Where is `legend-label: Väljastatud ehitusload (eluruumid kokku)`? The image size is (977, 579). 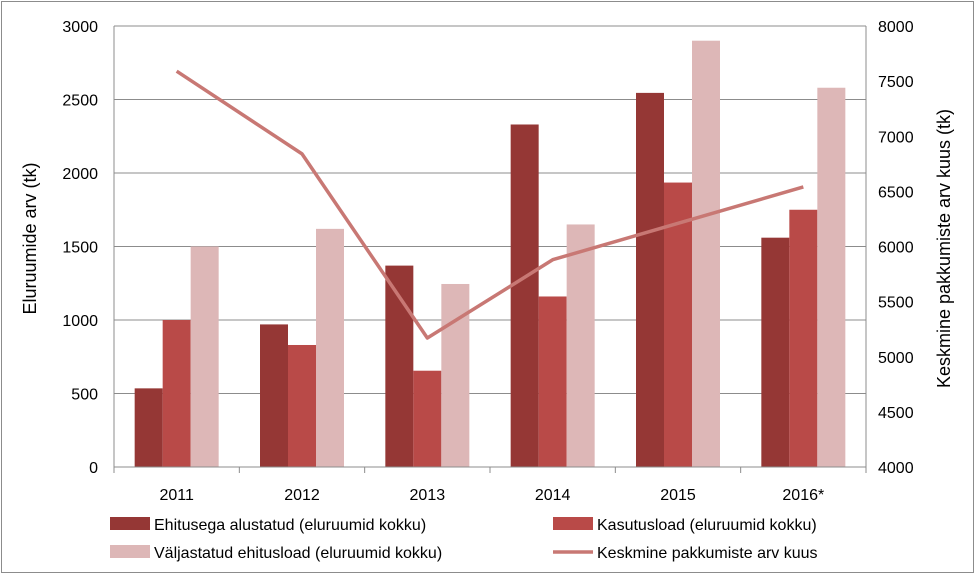 legend-label: Väljastatud ehitusload (eluruumid kokku) is located at coordinates (298, 553).